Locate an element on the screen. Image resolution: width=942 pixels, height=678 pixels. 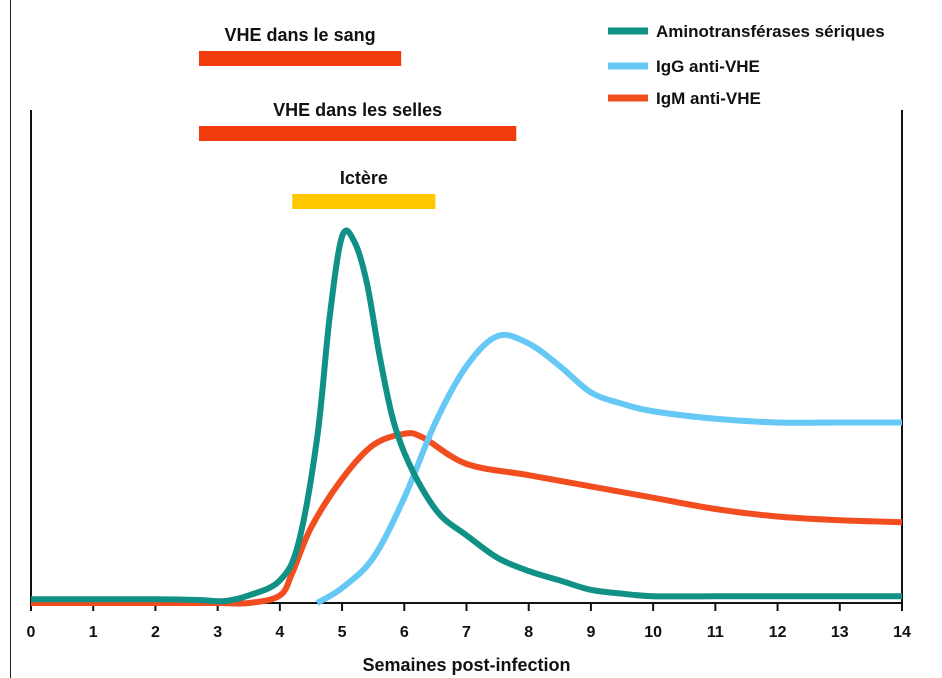
x-tick-label: 0 is located at coordinates (31, 632).